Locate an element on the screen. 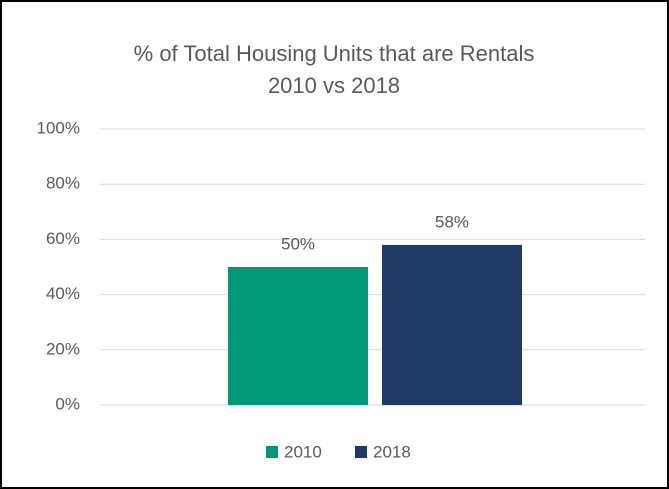  chart-subtitle: 2010 vs 2018 is located at coordinates (334, 85).